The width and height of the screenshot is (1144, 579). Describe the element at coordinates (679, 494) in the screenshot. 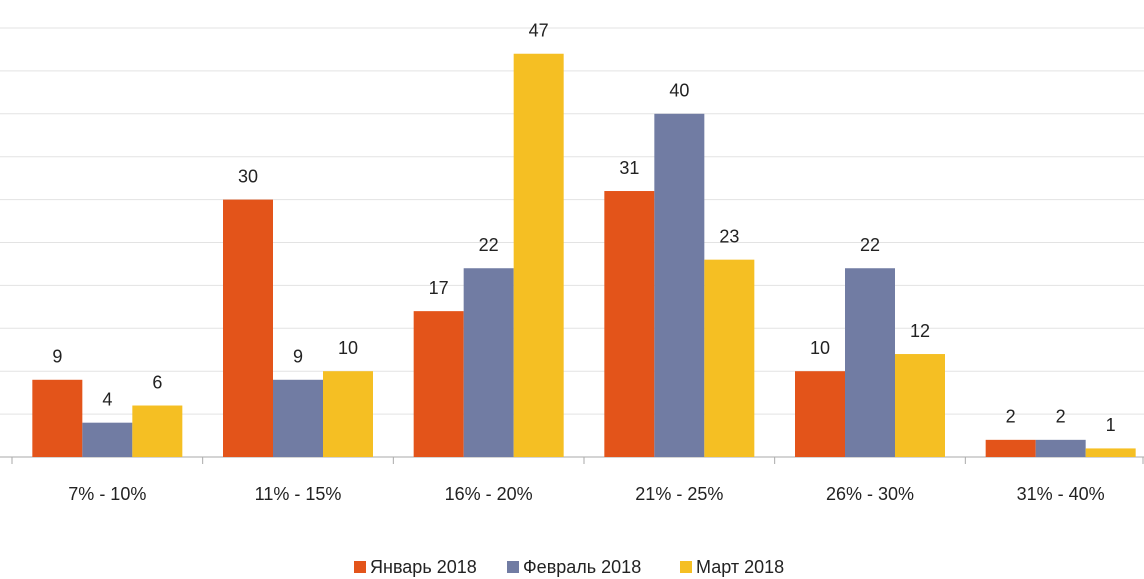

I see `x-tick-label: 21% - 25%` at that location.